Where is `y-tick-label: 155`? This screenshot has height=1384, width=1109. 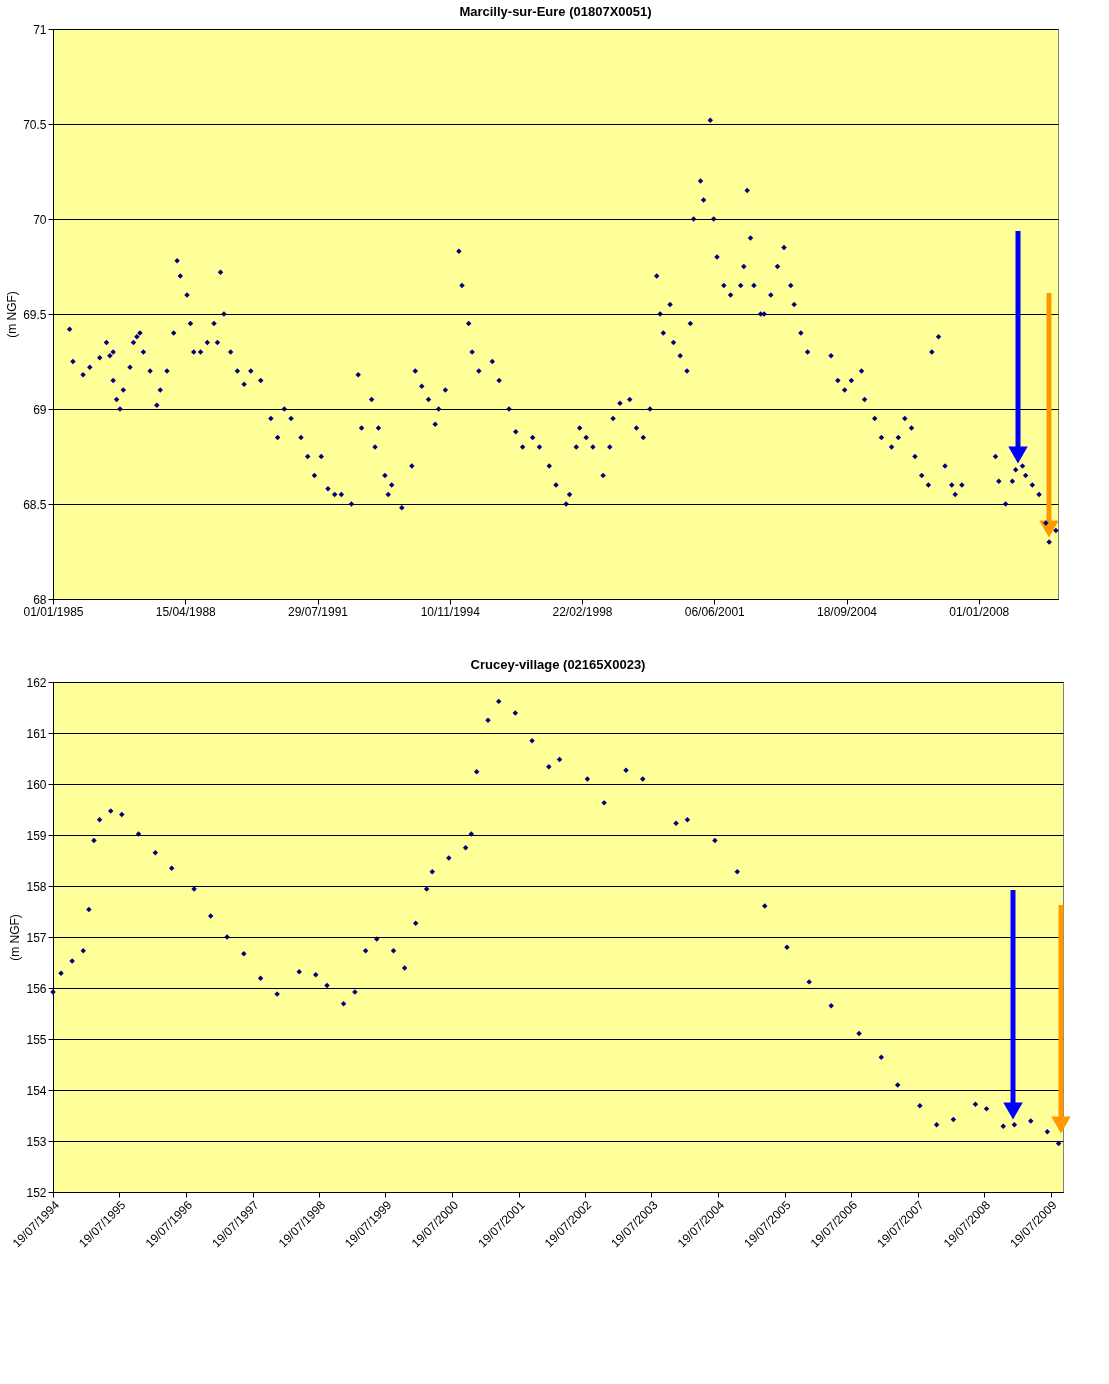
y-tick-label: 155 is located at coordinates (36, 1039).